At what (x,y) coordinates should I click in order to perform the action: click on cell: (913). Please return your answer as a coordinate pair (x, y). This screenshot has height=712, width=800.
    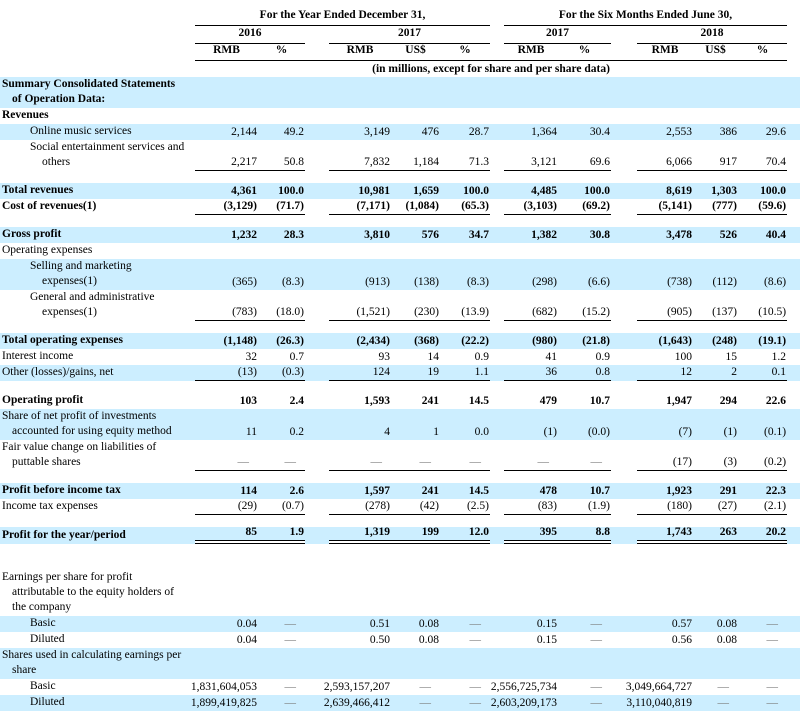
    Looking at the image, I should click on (360, 274).